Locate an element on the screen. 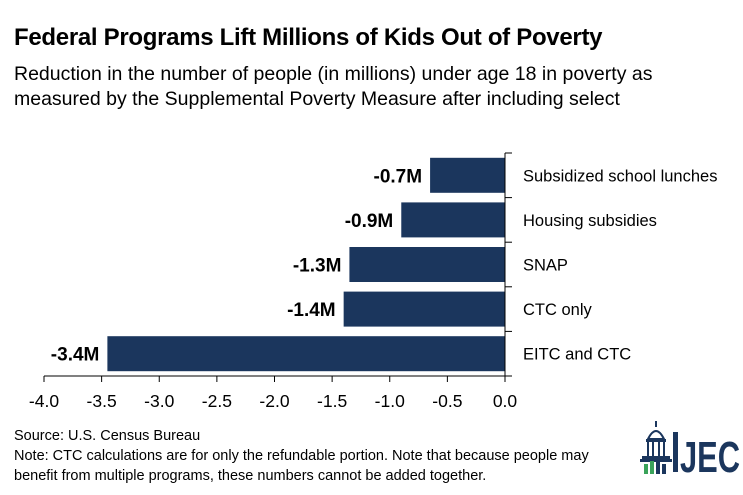 The height and width of the screenshot is (495, 743). value-tick-label: -1.5 is located at coordinates (332, 401).